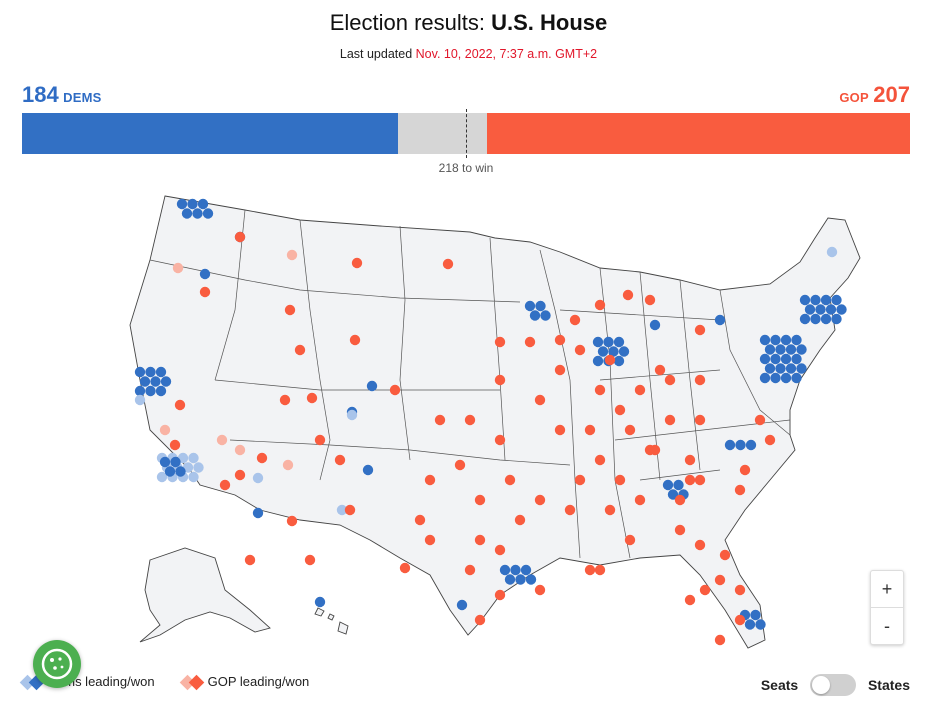 This screenshot has width=937, height=725. What do you see at coordinates (833, 685) in the screenshot?
I see `view-toggle-switch` at bounding box center [833, 685].